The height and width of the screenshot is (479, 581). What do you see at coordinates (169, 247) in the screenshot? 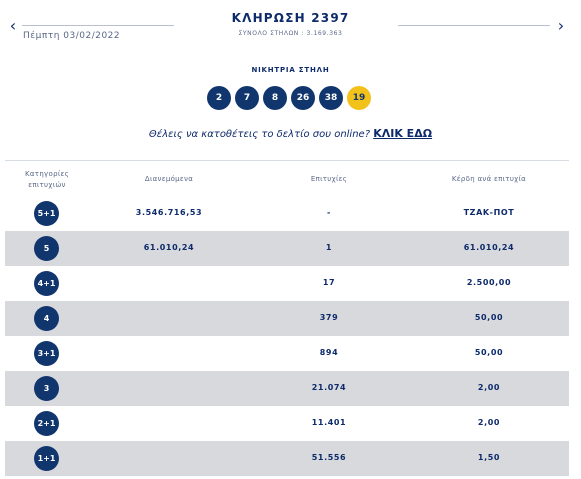
I see `distributed-value: 61.010,24` at bounding box center [169, 247].